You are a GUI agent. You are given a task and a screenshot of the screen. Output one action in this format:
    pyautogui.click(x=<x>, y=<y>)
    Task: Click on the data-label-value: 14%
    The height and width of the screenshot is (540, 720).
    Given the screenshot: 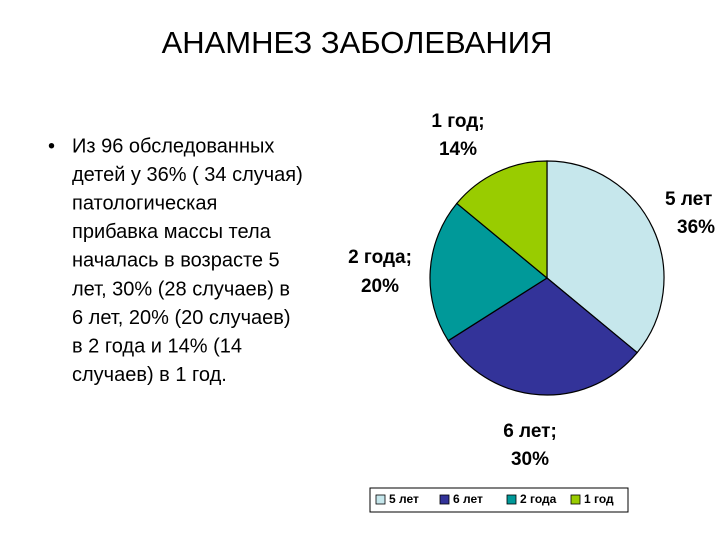 What is the action you would take?
    pyautogui.click(x=458, y=149)
    